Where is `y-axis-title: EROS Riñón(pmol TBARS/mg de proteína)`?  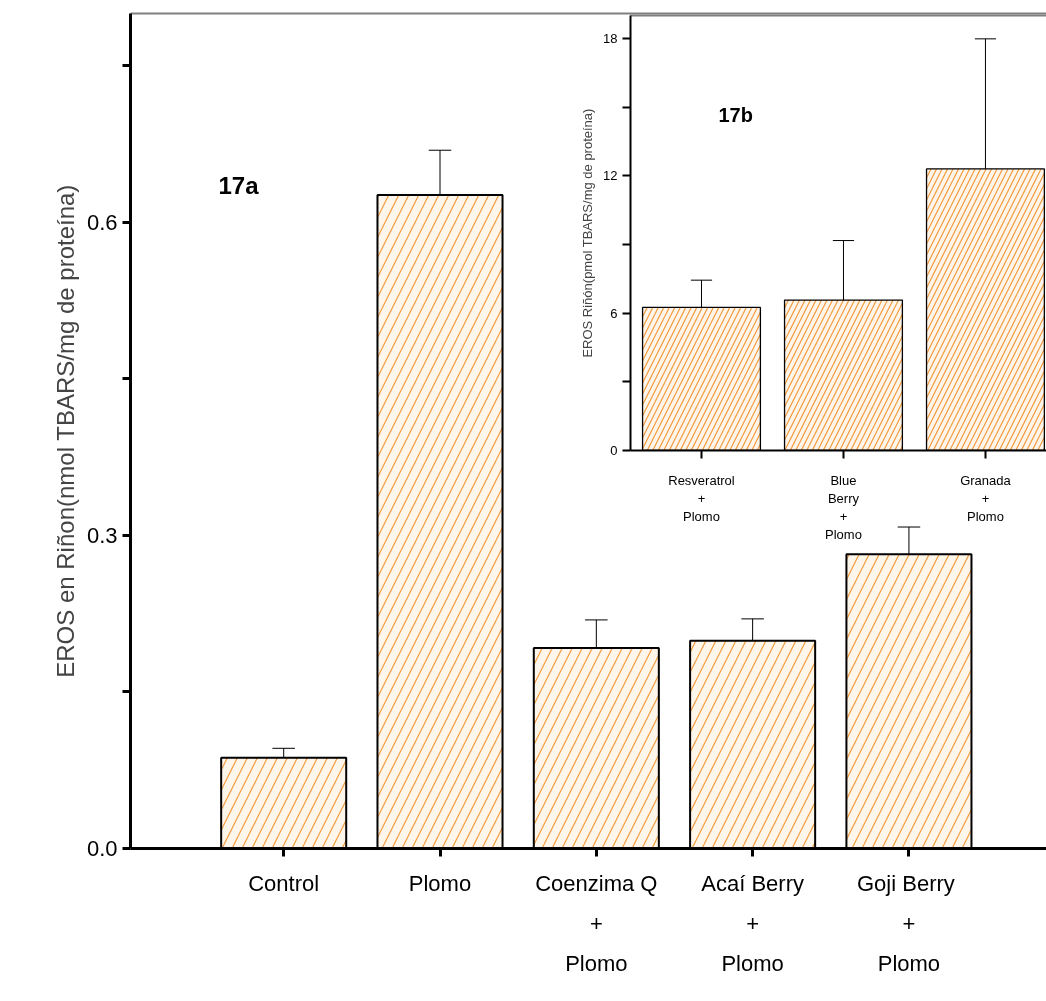
y-axis-title: EROS Riñón(pmol TBARS/mg de proteína) is located at coordinates (588, 233).